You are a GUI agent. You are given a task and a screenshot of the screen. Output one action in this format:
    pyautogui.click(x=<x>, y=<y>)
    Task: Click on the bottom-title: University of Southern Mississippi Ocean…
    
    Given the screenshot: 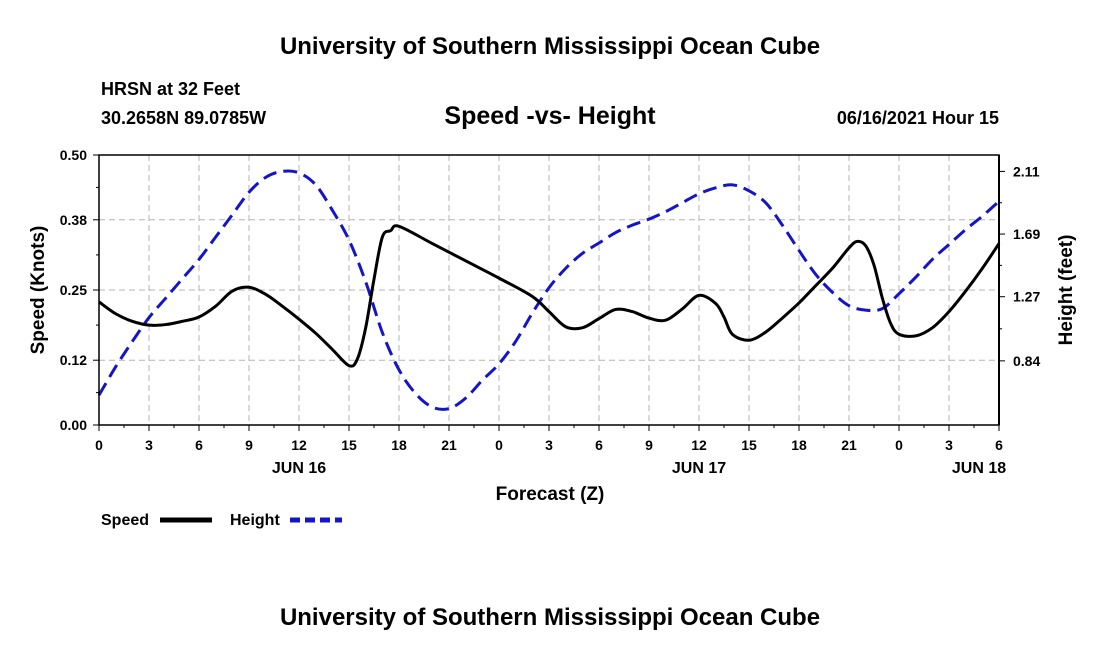 What is the action you would take?
    pyautogui.click(x=550, y=617)
    